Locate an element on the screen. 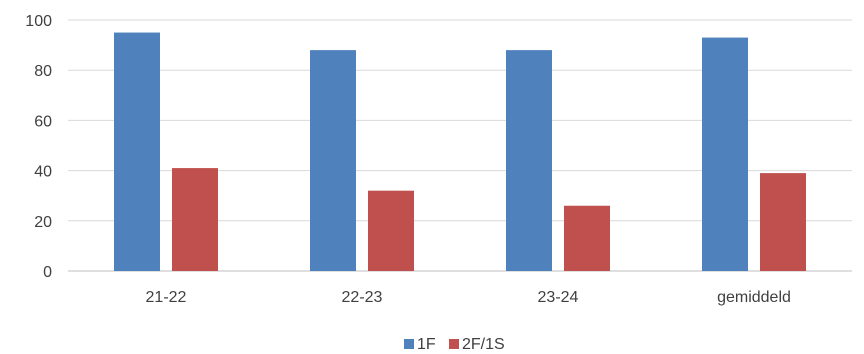  x-tick-label-3: gemiddeld is located at coordinates (754, 297).